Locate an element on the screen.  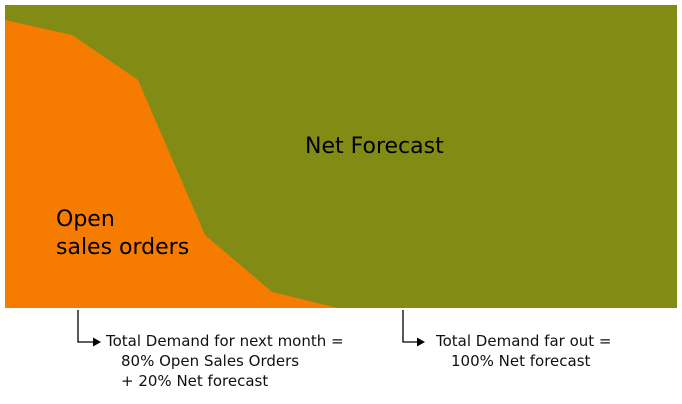
next-month-line2: 80% Open Sales Orders is located at coordinates (210, 361).